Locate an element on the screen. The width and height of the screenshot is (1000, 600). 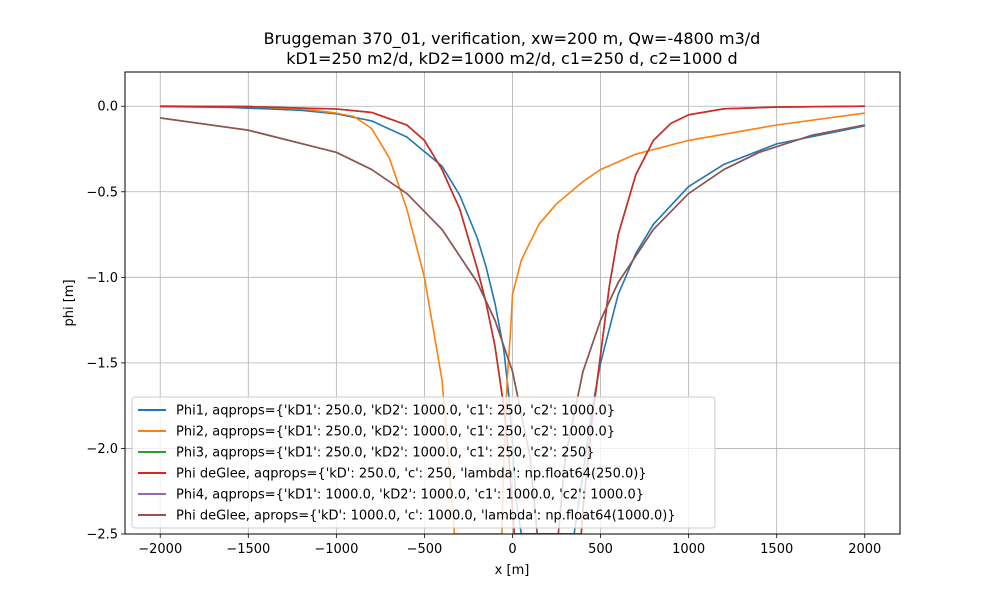
x-tick-label: 1000 is located at coordinates (688, 549).